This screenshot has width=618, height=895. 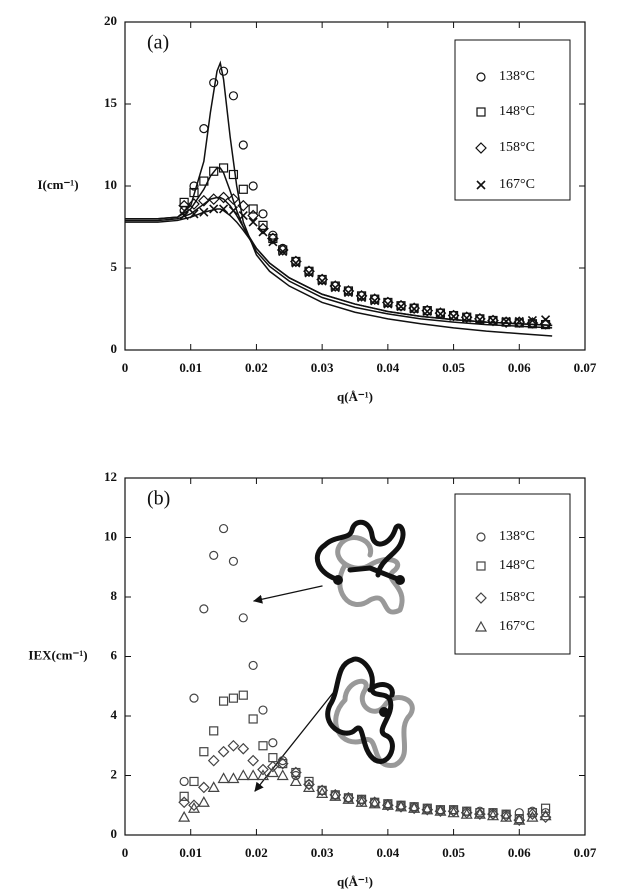 I want to click on x-tick-label: 0.06, so click(x=519, y=852).